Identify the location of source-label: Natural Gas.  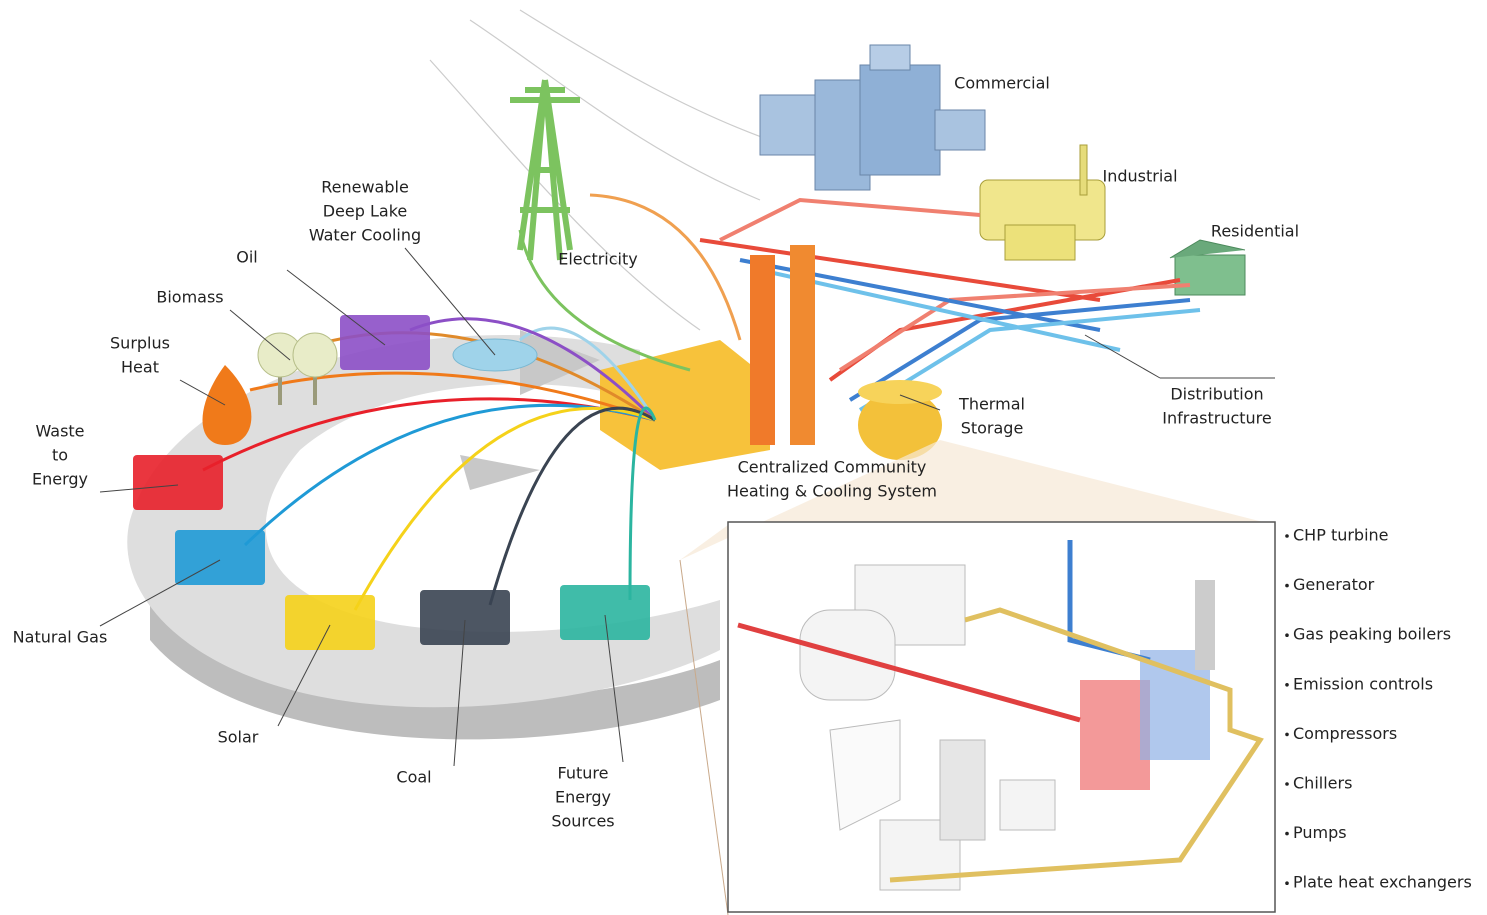
(60, 637).